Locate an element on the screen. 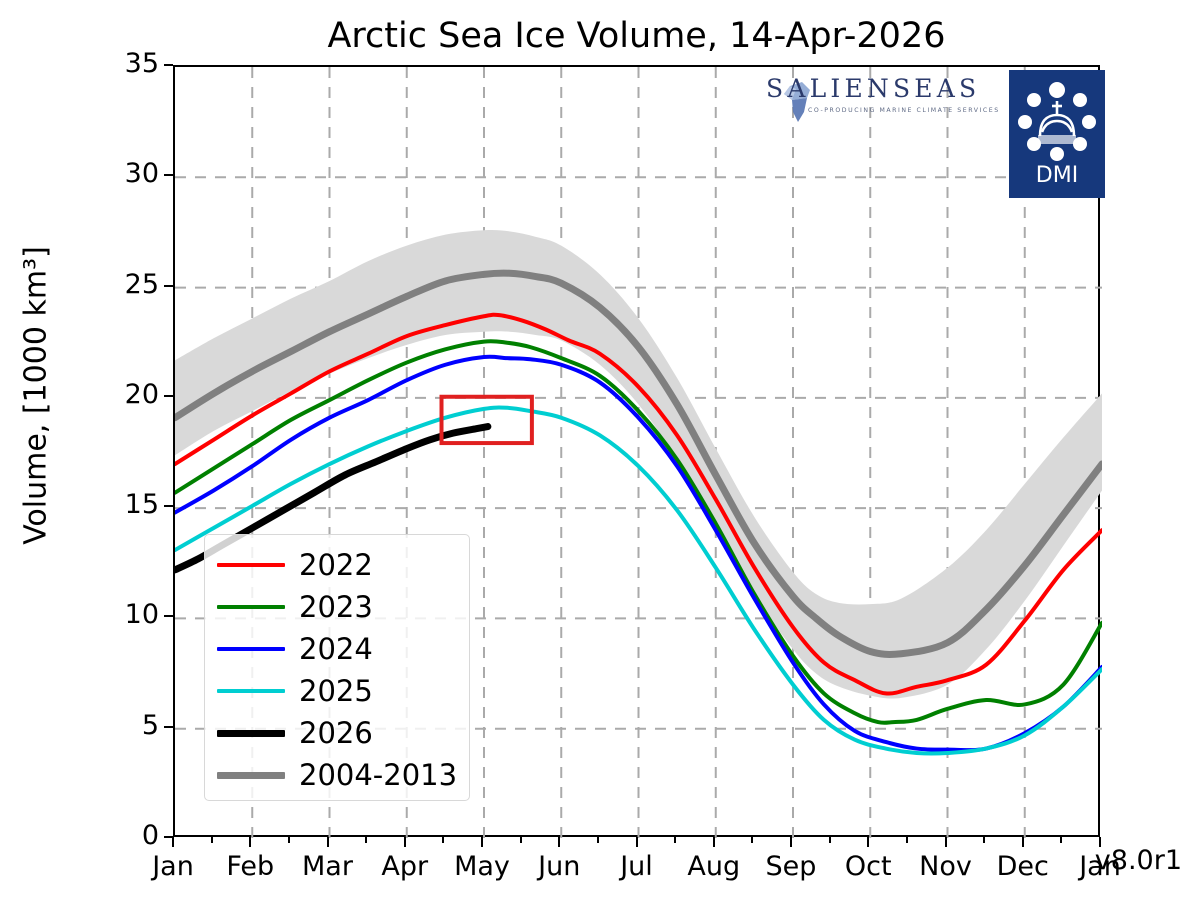 The width and height of the screenshot is (1204, 904). legend-label: 2026 is located at coordinates (336, 732).